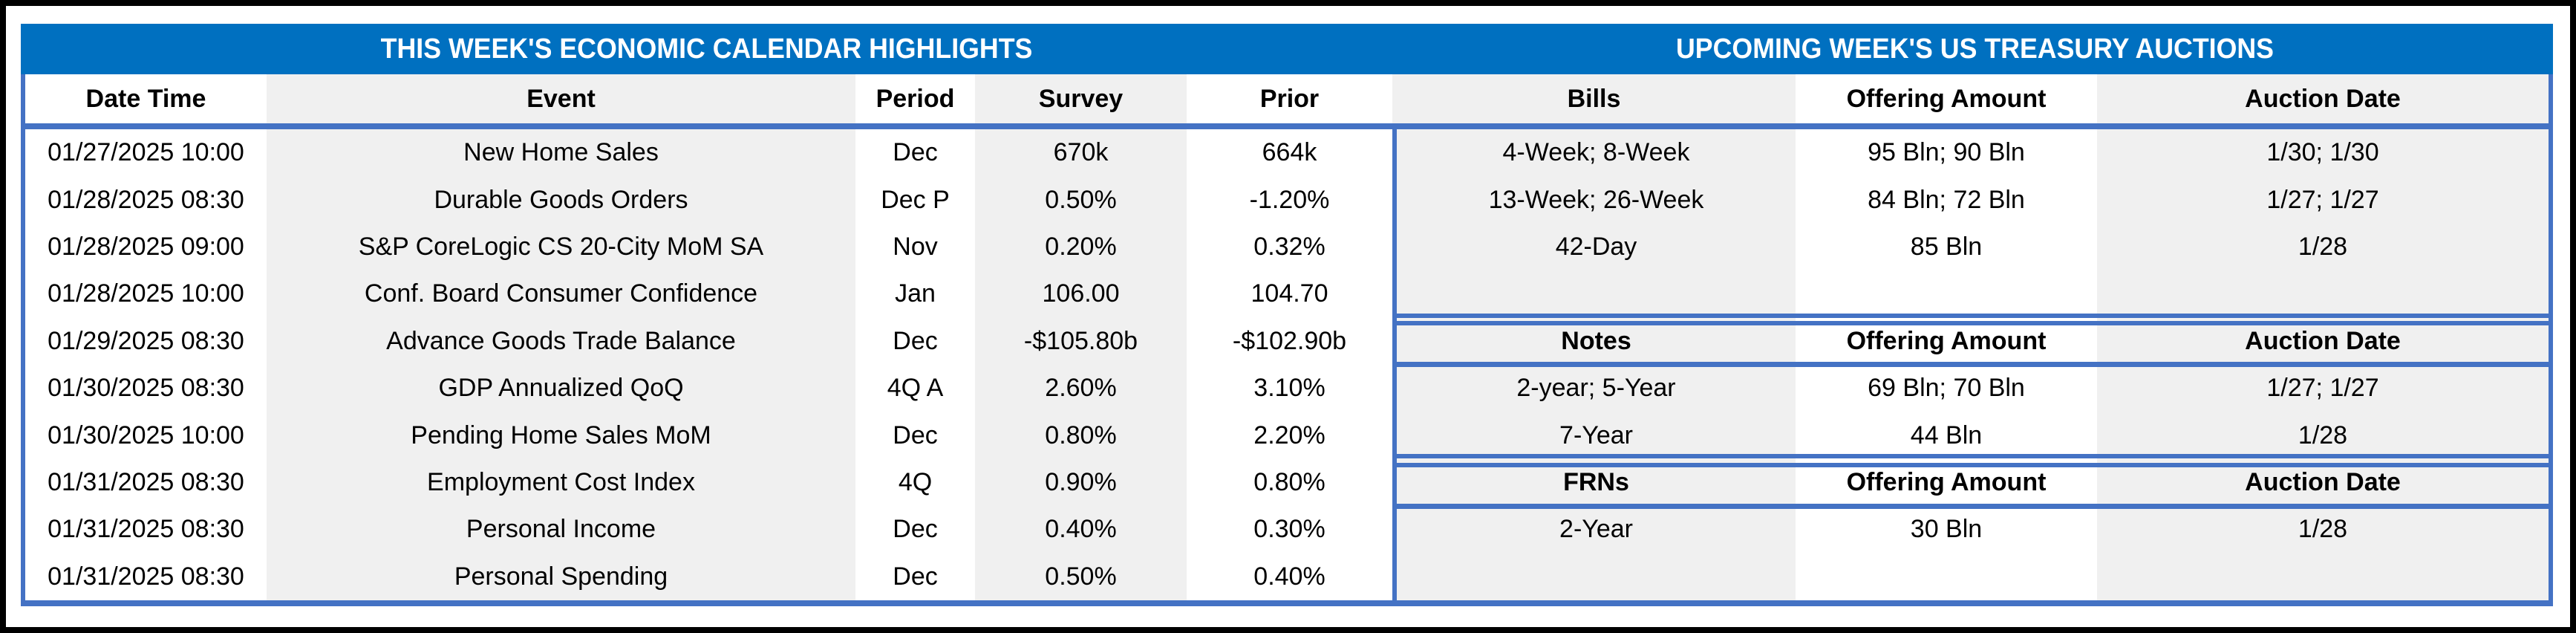 The height and width of the screenshot is (633, 2576). I want to click on auctions-header-row: Bills Offering Amount Auction Date, so click(1970, 98).